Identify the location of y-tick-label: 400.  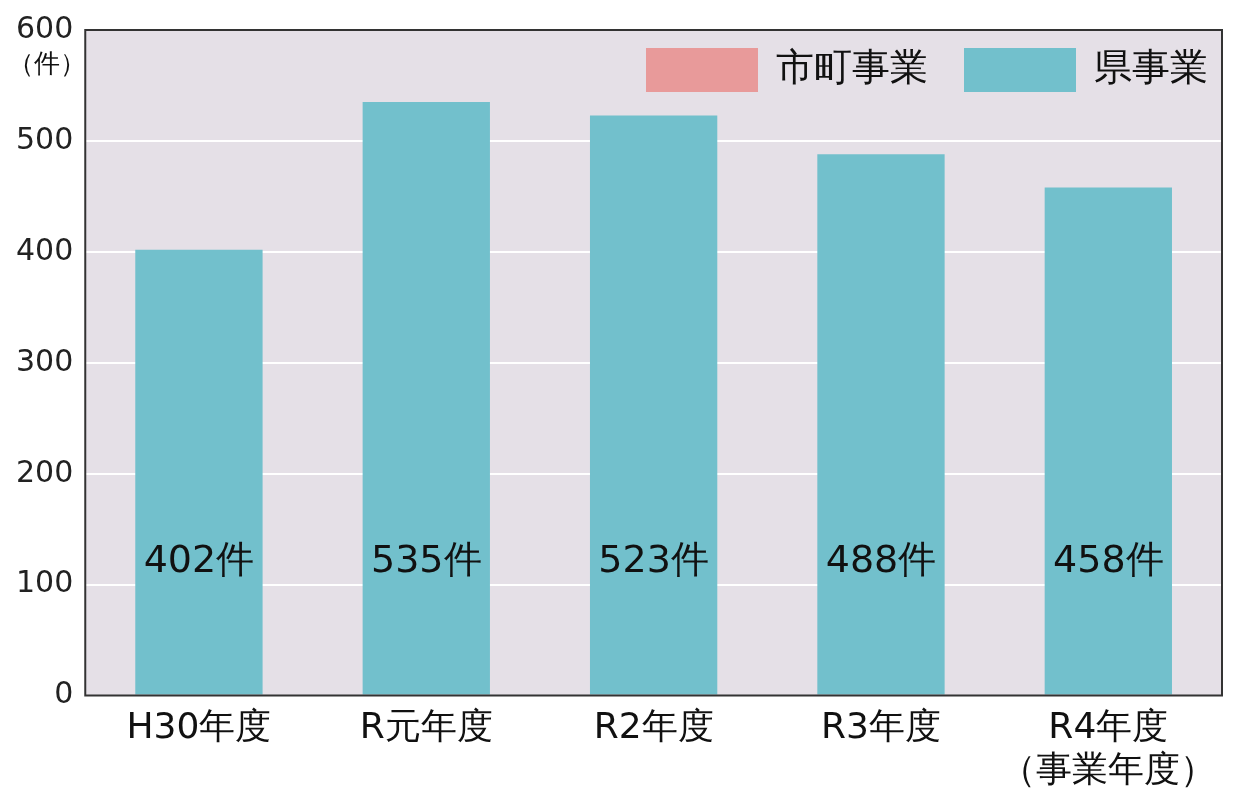
(45, 249).